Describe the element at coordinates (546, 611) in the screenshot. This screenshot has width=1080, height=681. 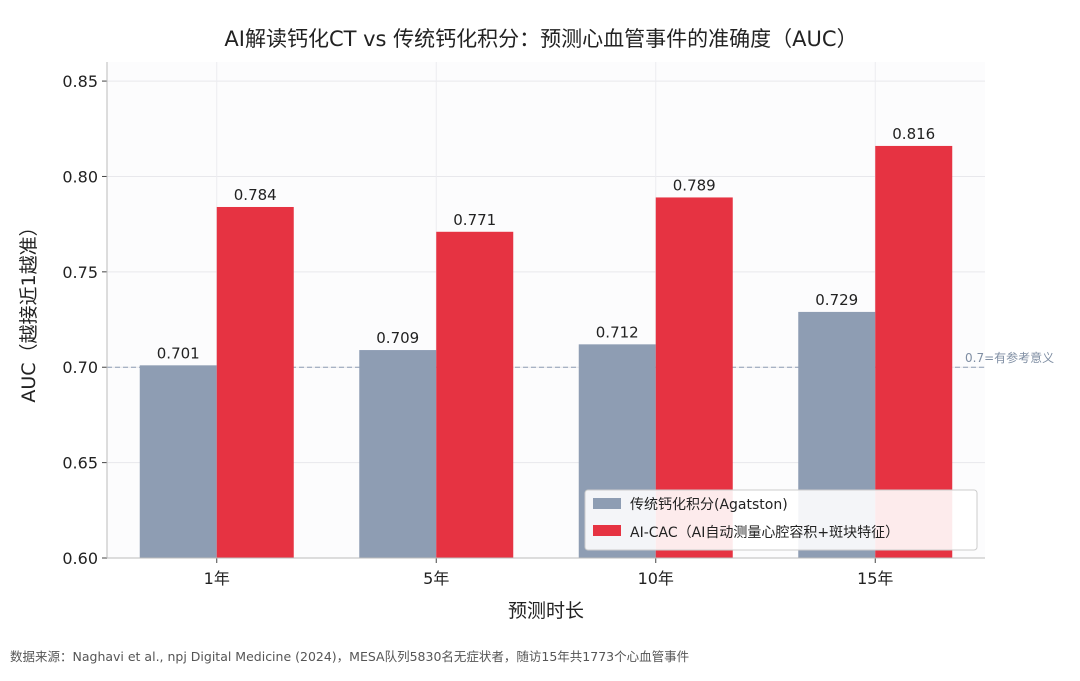
I see `x-axis-label: 预测时长` at that location.